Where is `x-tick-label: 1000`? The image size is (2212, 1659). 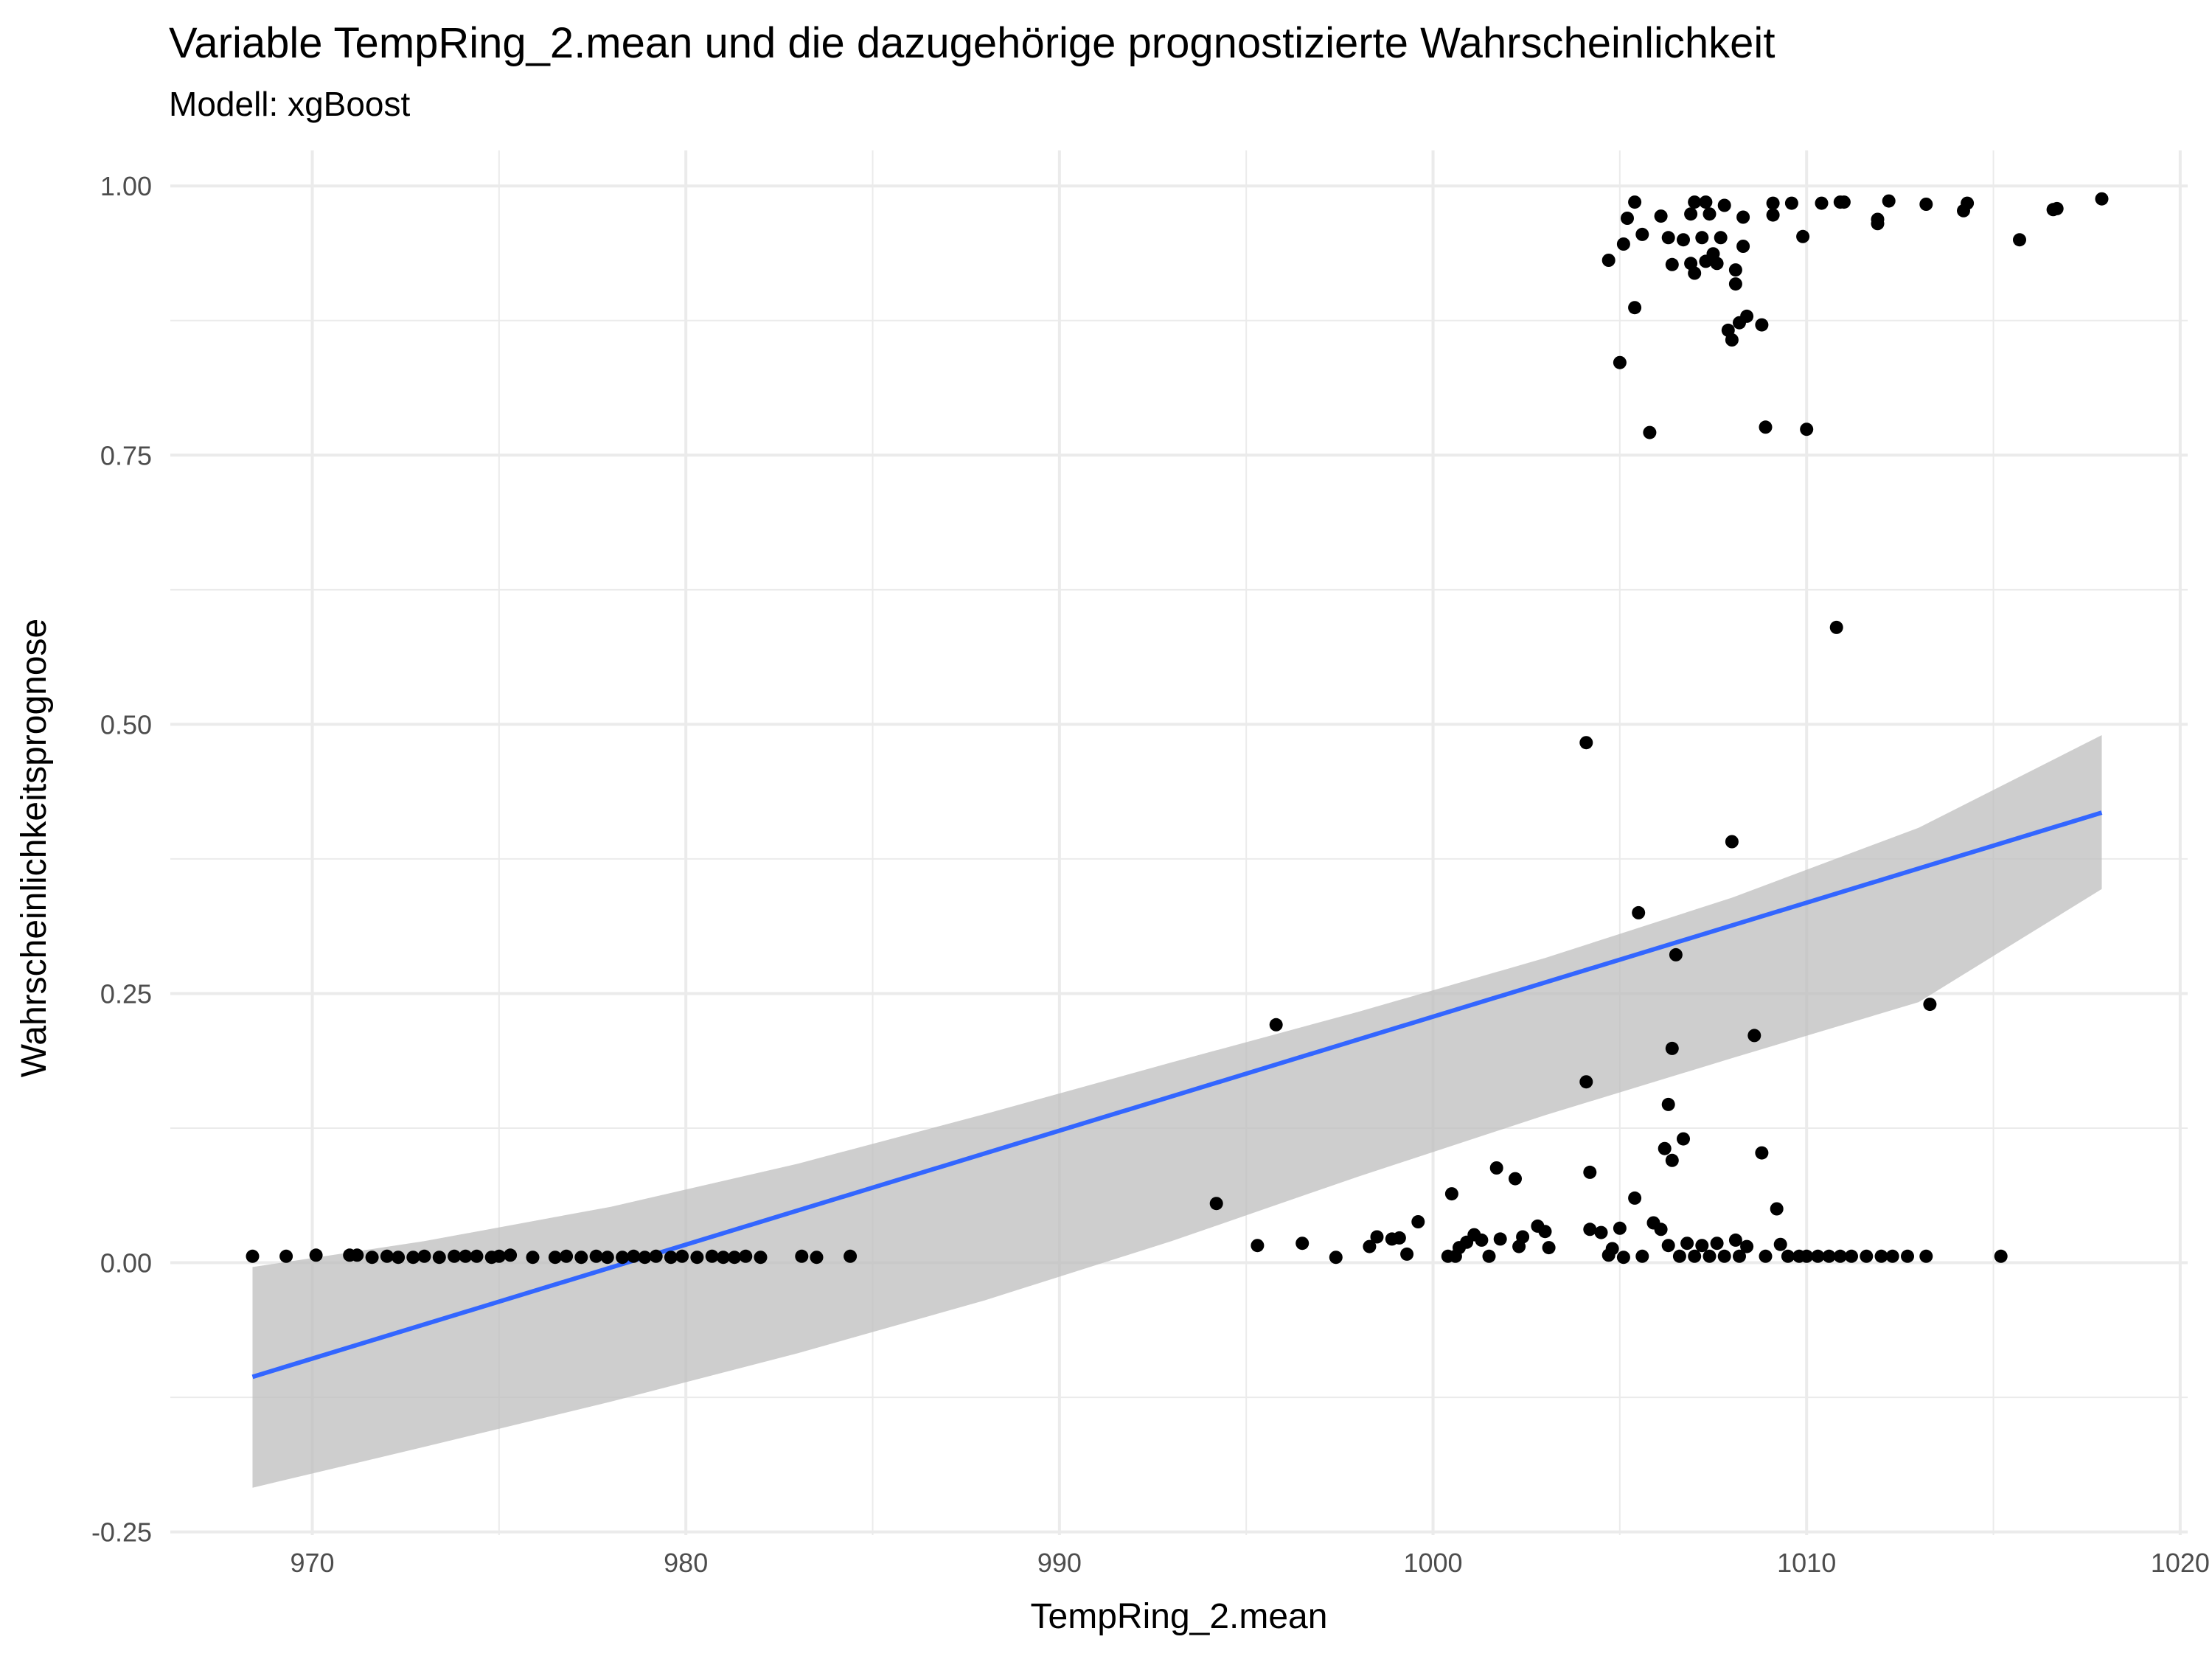 x-tick-label: 1000 is located at coordinates (1432, 1563).